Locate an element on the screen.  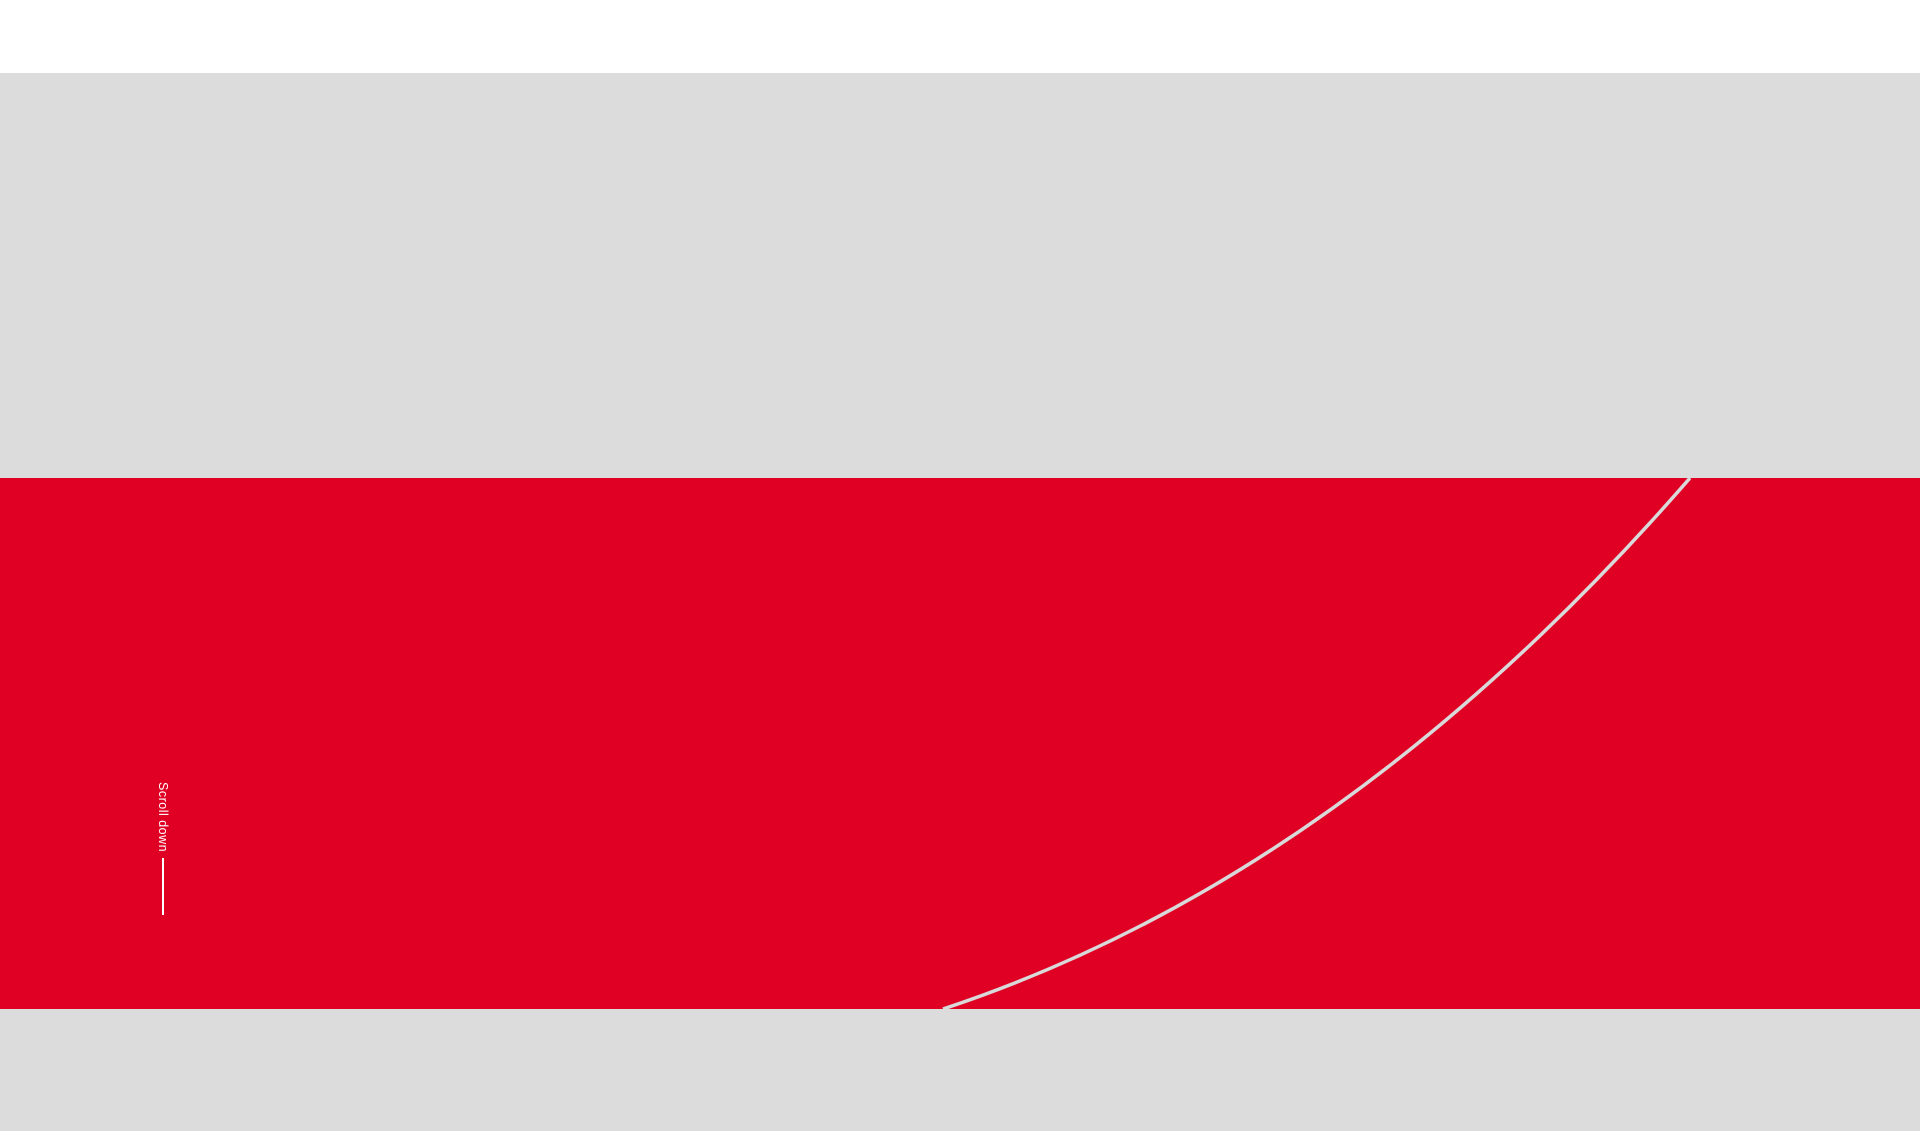
lower-gray-section is located at coordinates (960, 1070).